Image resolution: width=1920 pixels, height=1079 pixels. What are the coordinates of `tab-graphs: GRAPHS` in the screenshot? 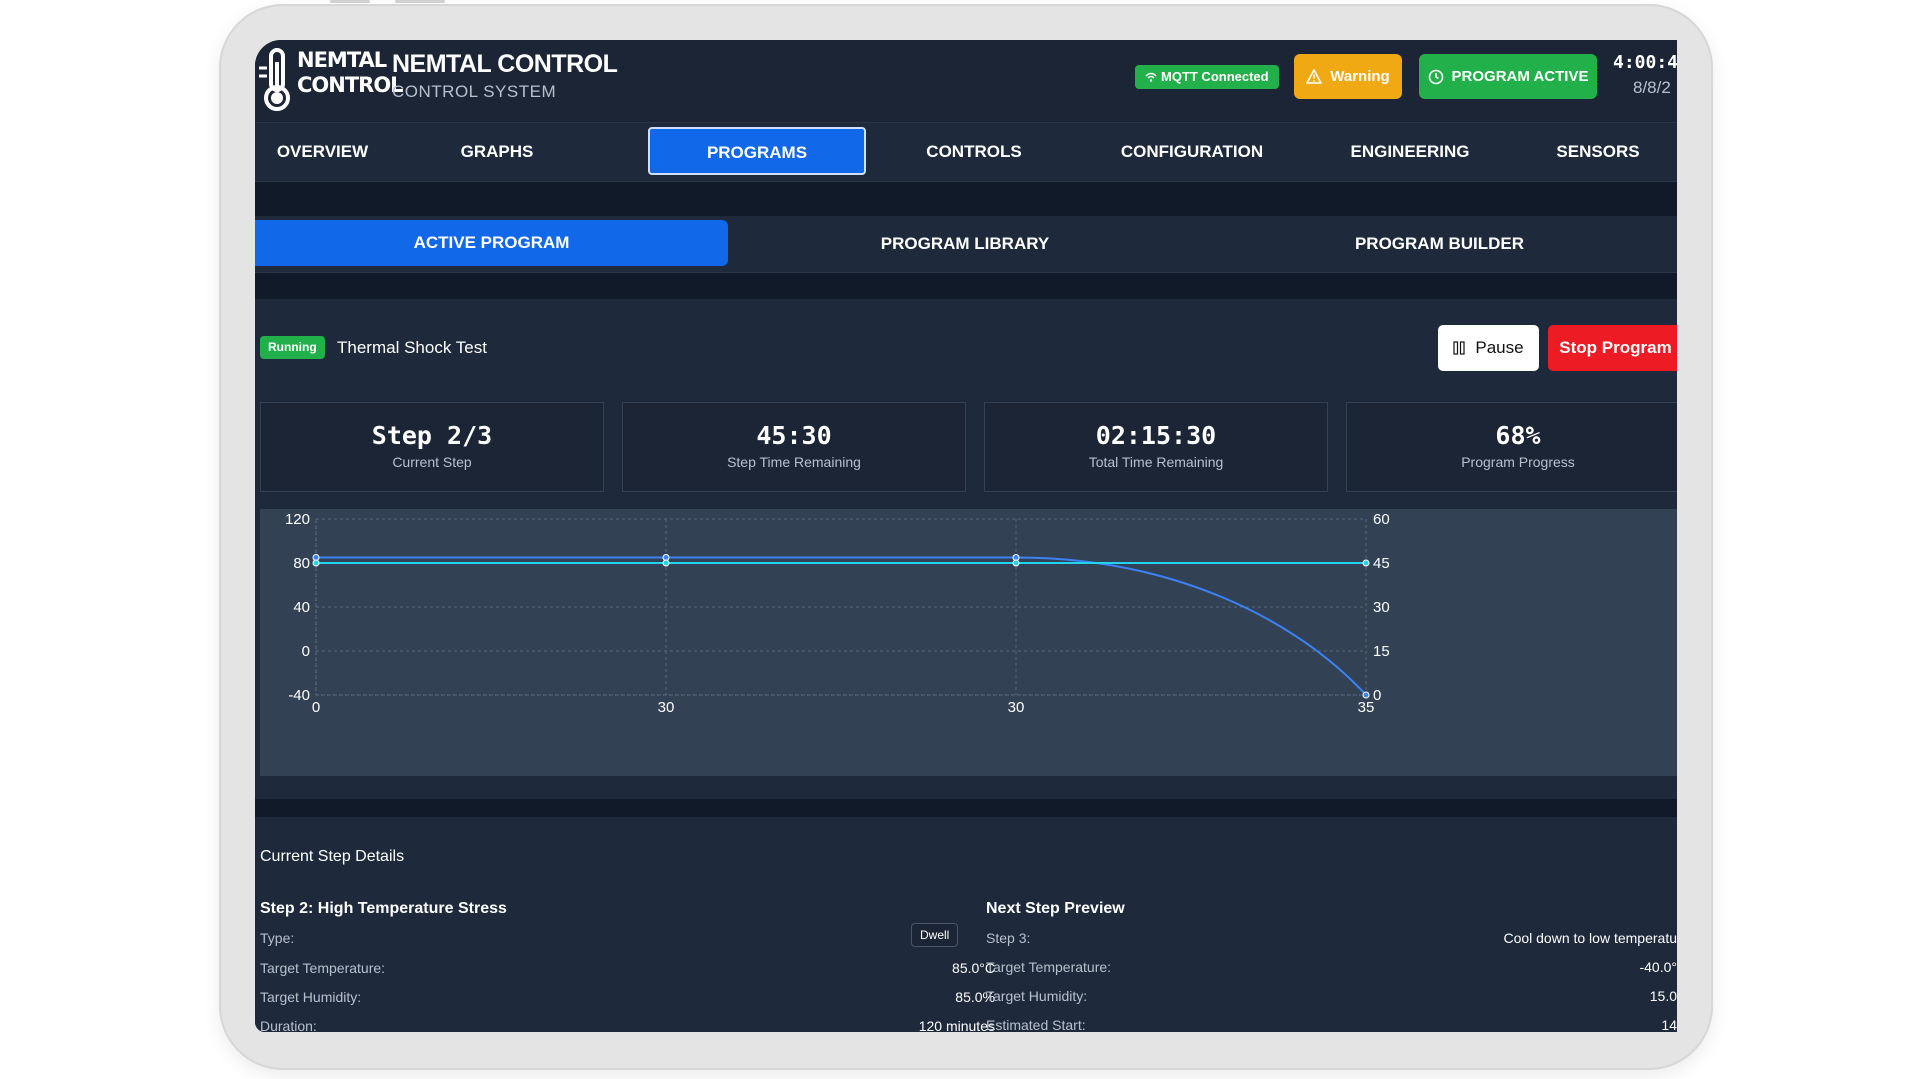 It's located at (497, 151).